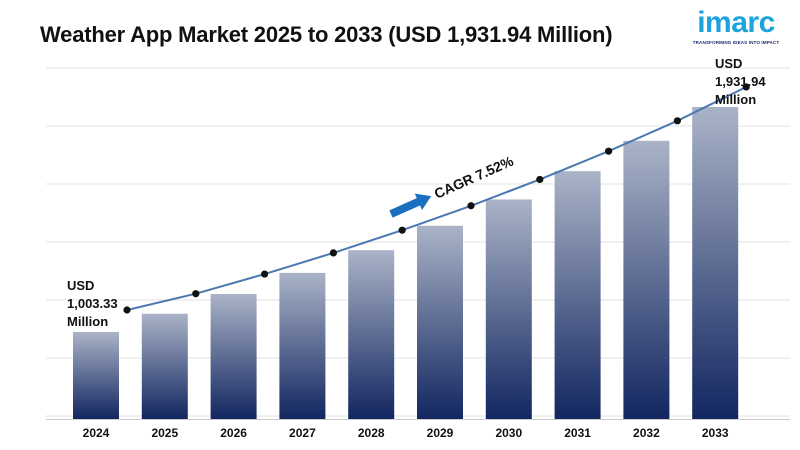 This screenshot has width=800, height=450. Describe the element at coordinates (471, 206) in the screenshot. I see `trend-point-2029` at that location.